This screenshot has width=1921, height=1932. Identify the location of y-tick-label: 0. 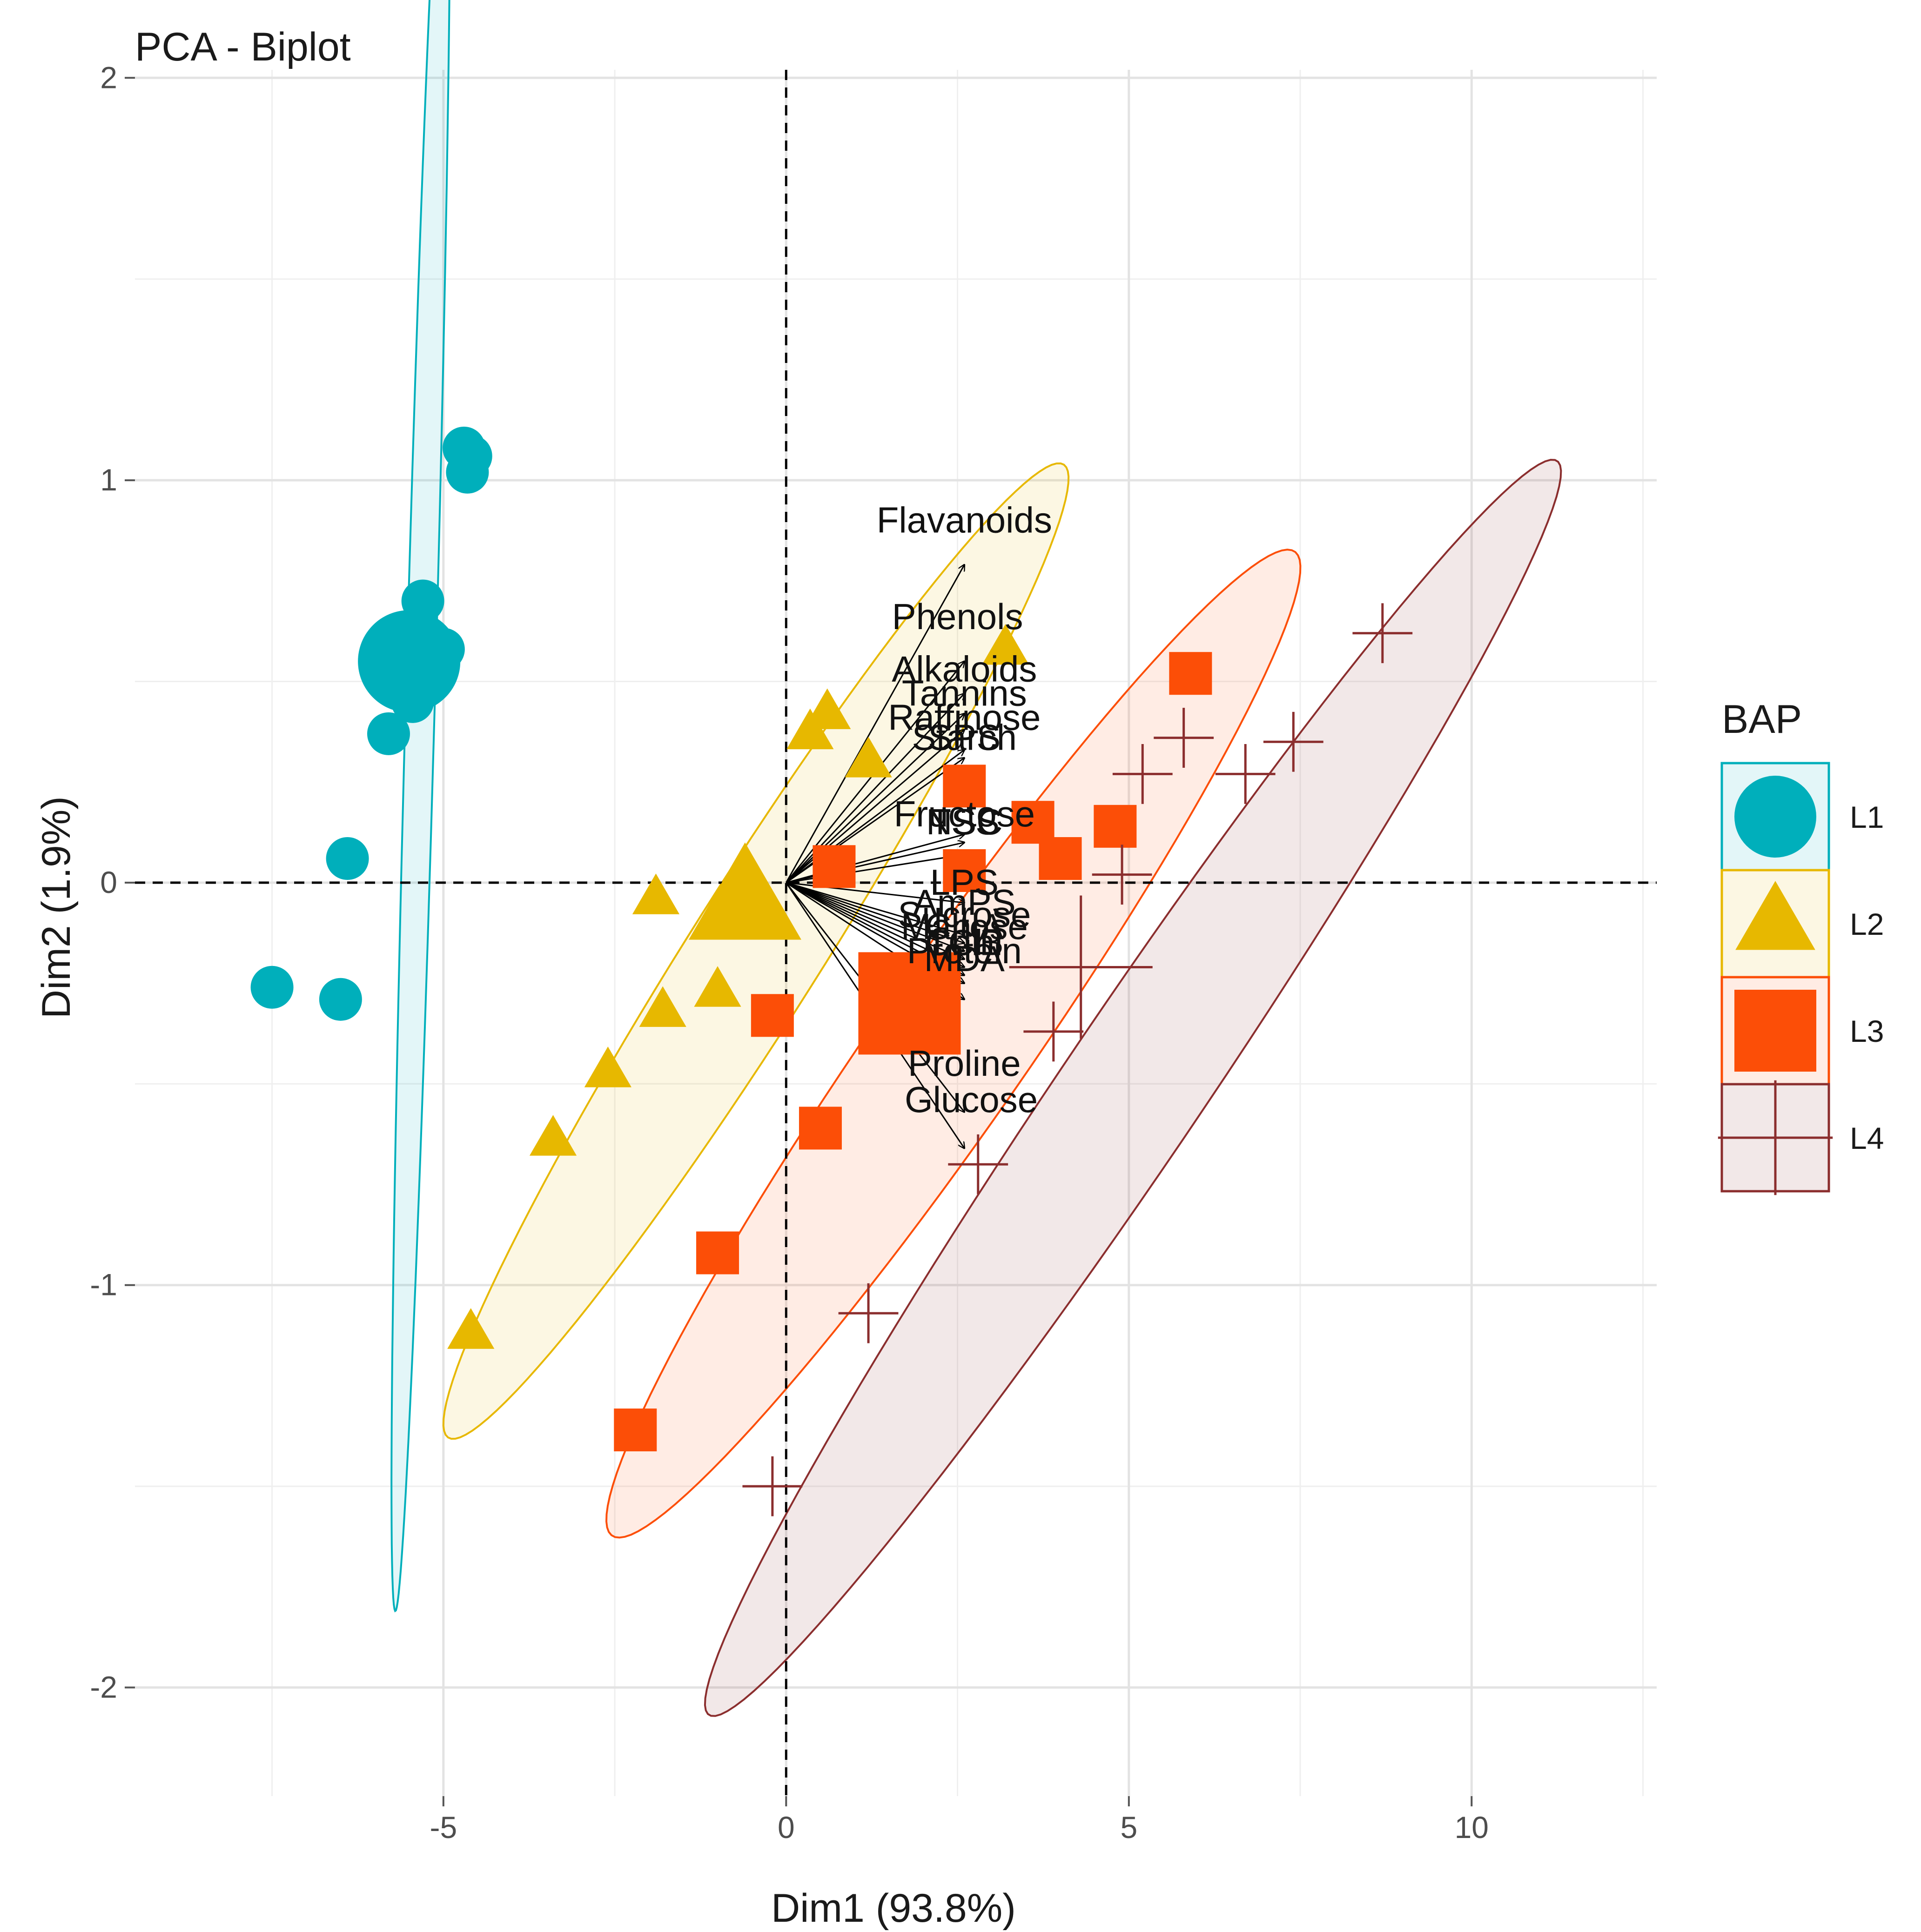
(108, 882).